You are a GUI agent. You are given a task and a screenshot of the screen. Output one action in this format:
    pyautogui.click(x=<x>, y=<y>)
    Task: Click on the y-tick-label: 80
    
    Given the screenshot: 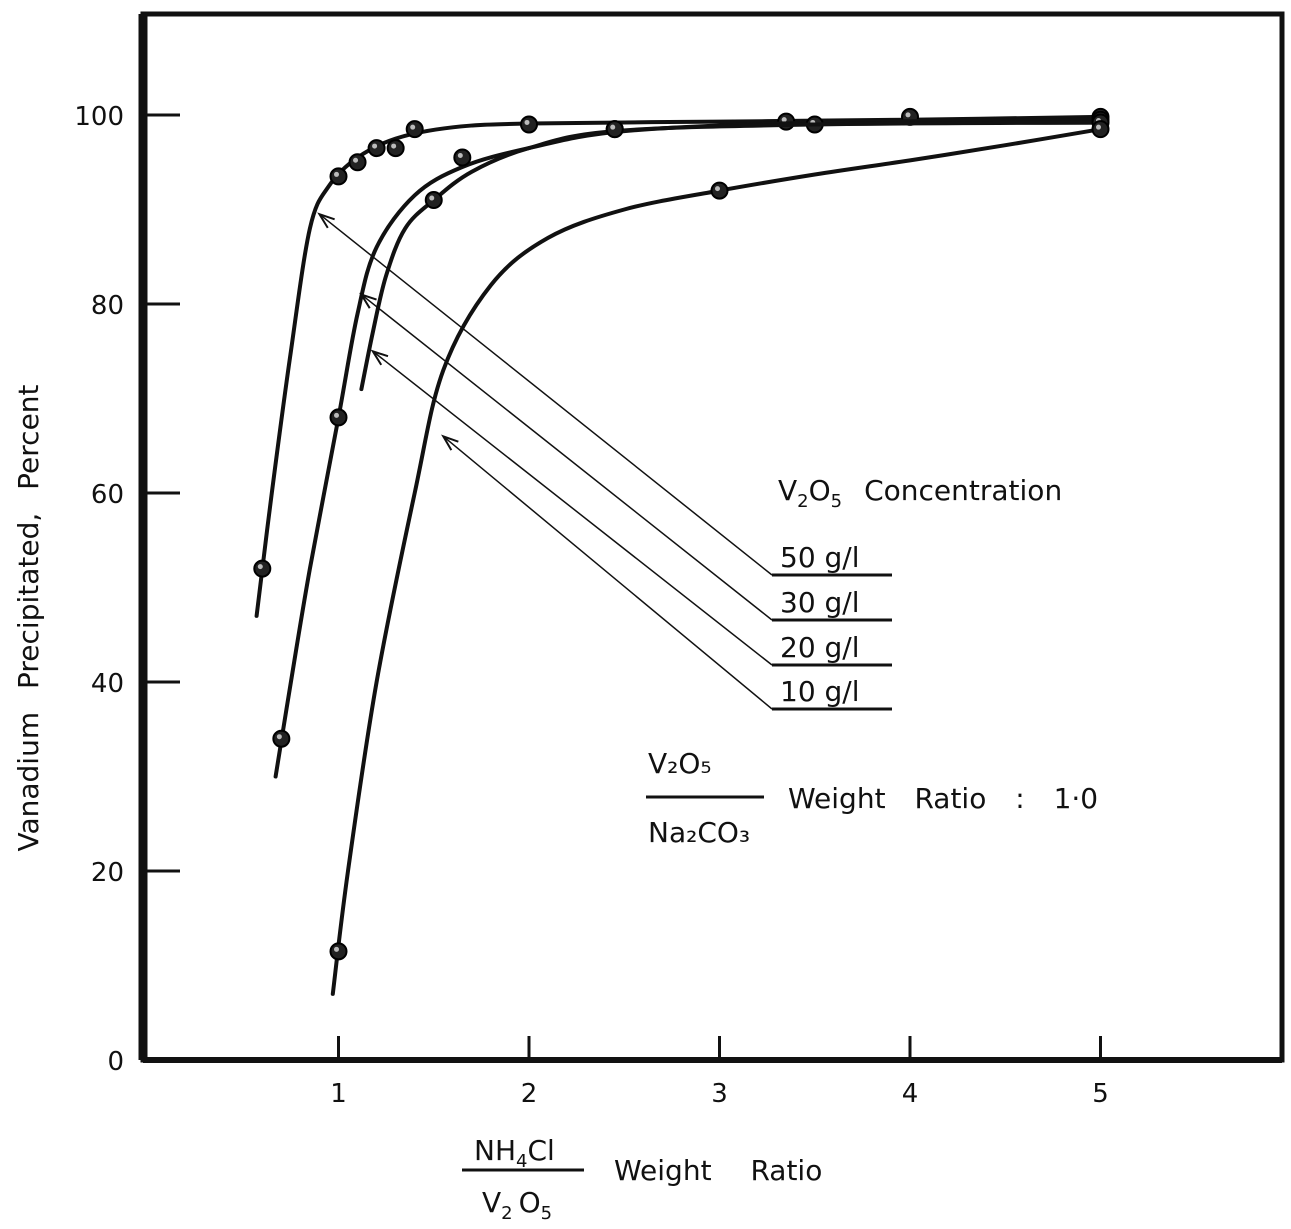 What is the action you would take?
    pyautogui.click(x=107, y=306)
    